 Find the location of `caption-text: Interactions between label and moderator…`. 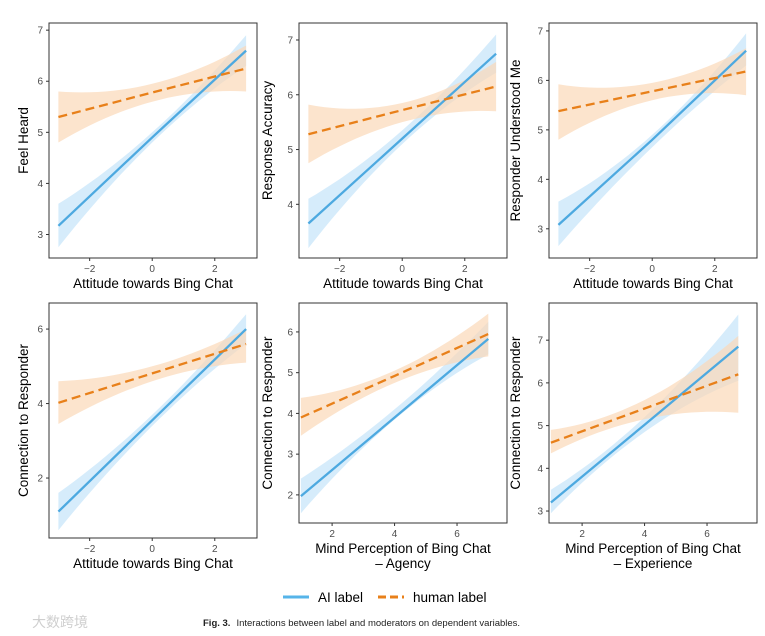

caption-text: Interactions between label and moderator… is located at coordinates (378, 623).